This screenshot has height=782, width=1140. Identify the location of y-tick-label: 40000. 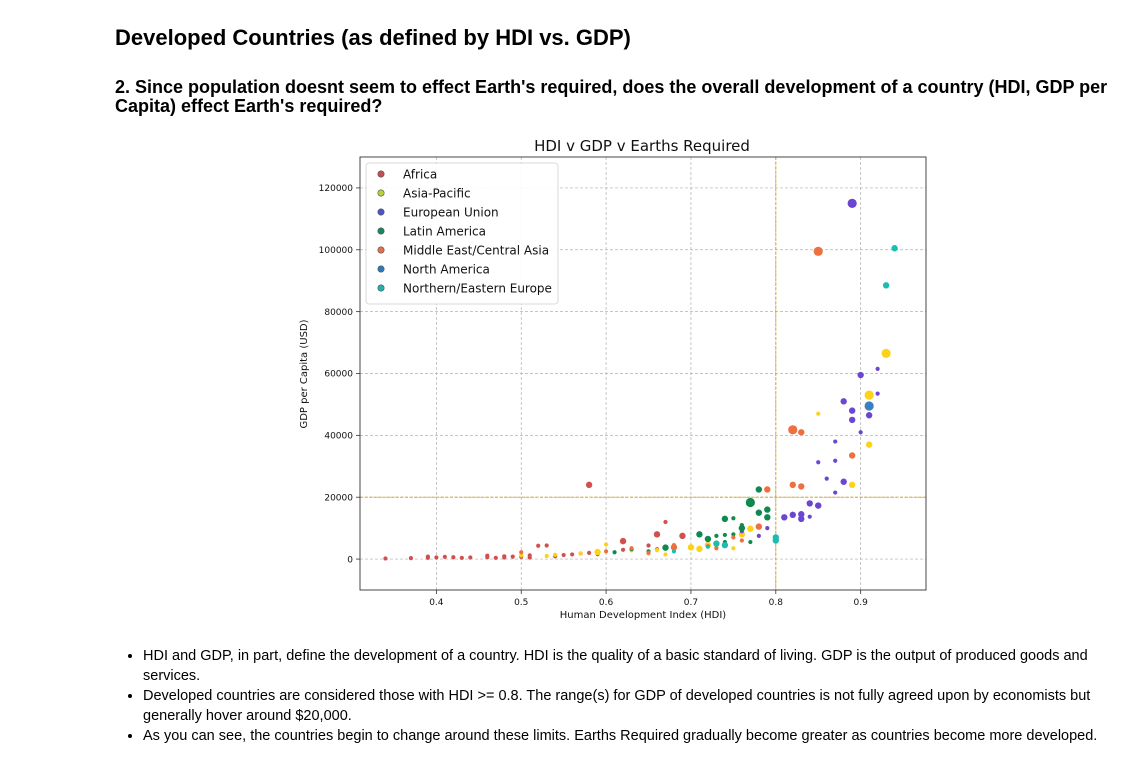
(338, 437).